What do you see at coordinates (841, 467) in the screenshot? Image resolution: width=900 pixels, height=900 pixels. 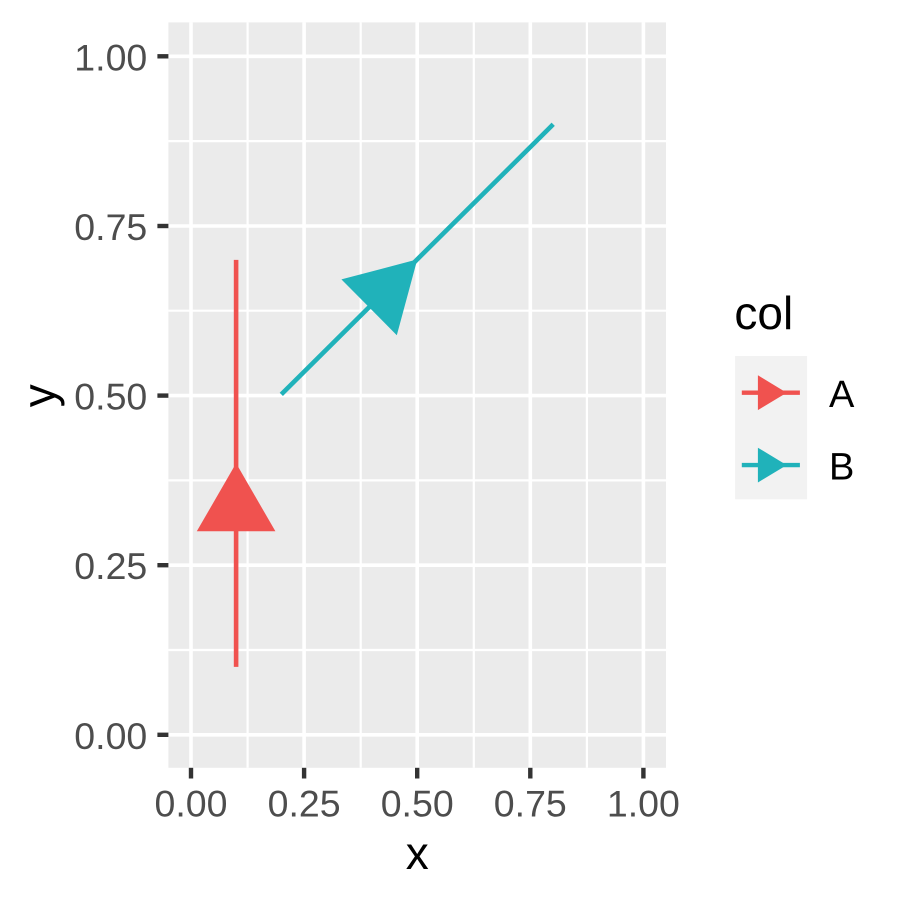 I see `svg-text: B` at bounding box center [841, 467].